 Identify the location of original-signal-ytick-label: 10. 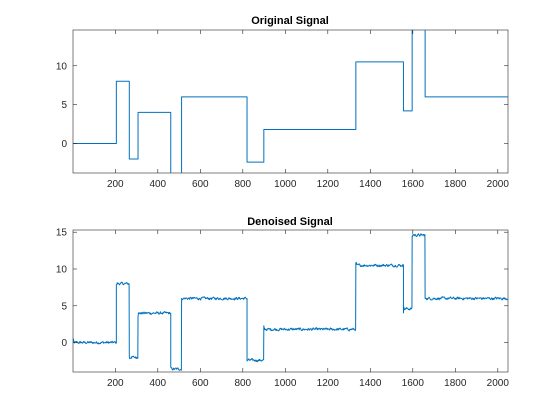
(62, 66).